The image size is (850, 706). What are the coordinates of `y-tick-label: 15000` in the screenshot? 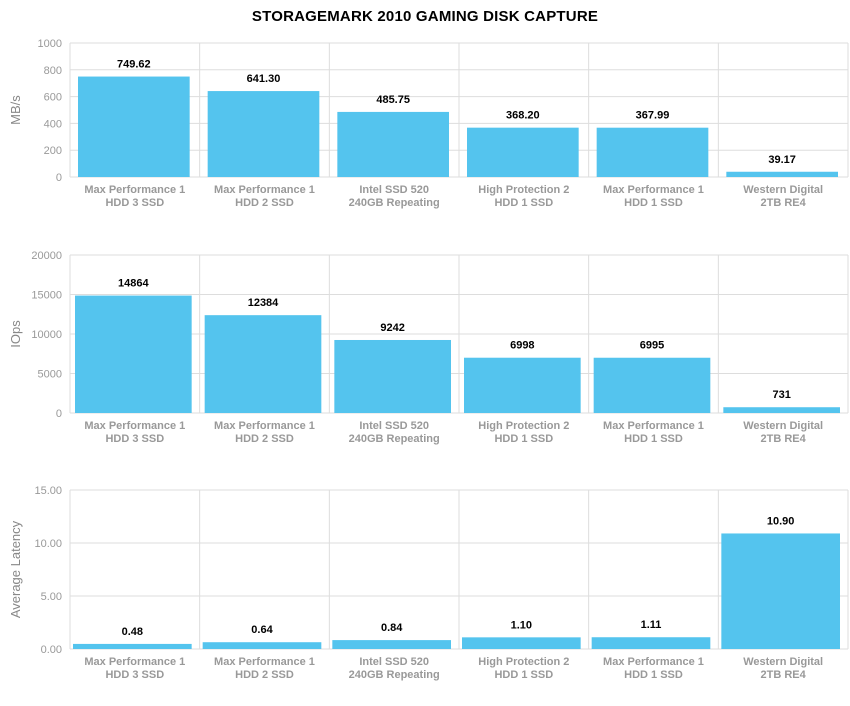 It's located at (46, 296).